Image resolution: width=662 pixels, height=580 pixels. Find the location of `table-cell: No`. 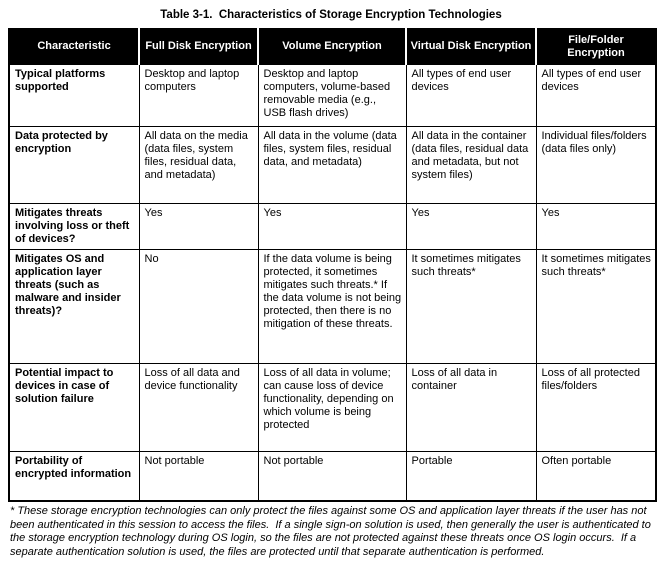

table-cell: No is located at coordinates (198, 306).